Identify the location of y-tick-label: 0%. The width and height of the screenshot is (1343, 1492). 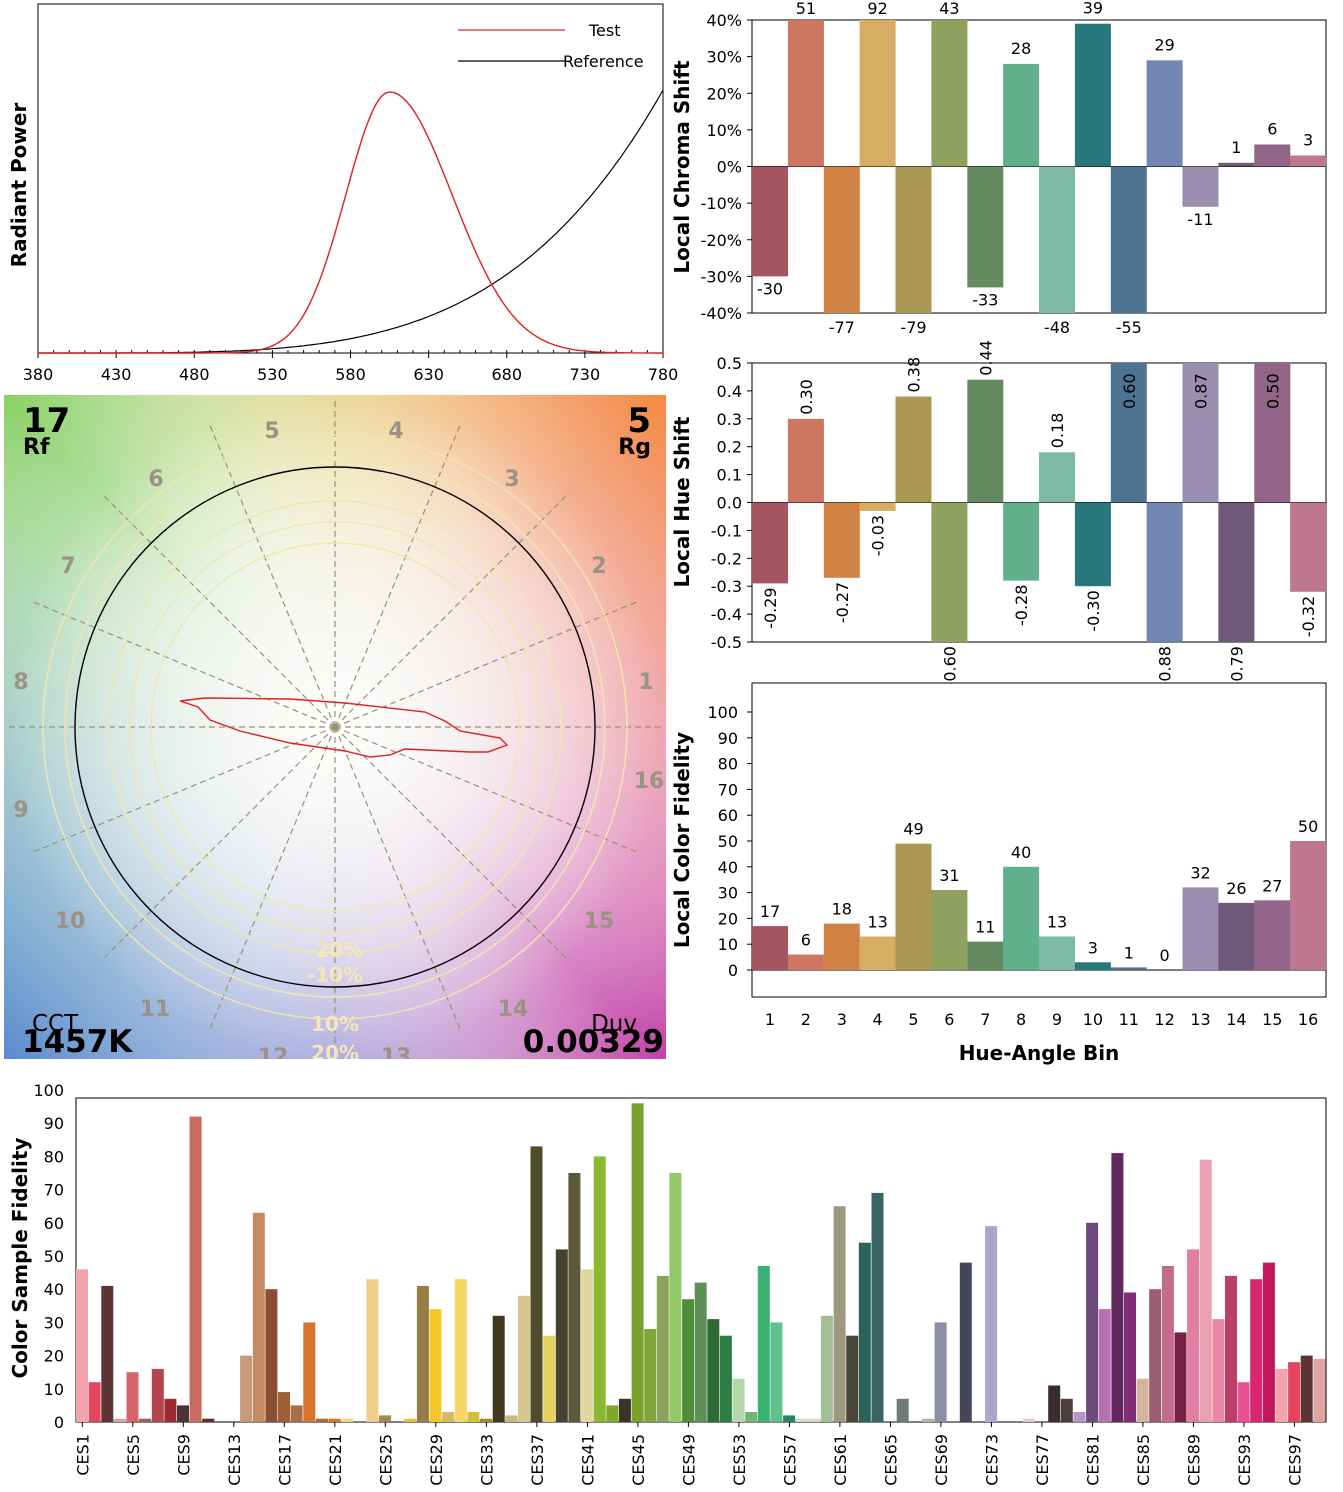
(729, 167).